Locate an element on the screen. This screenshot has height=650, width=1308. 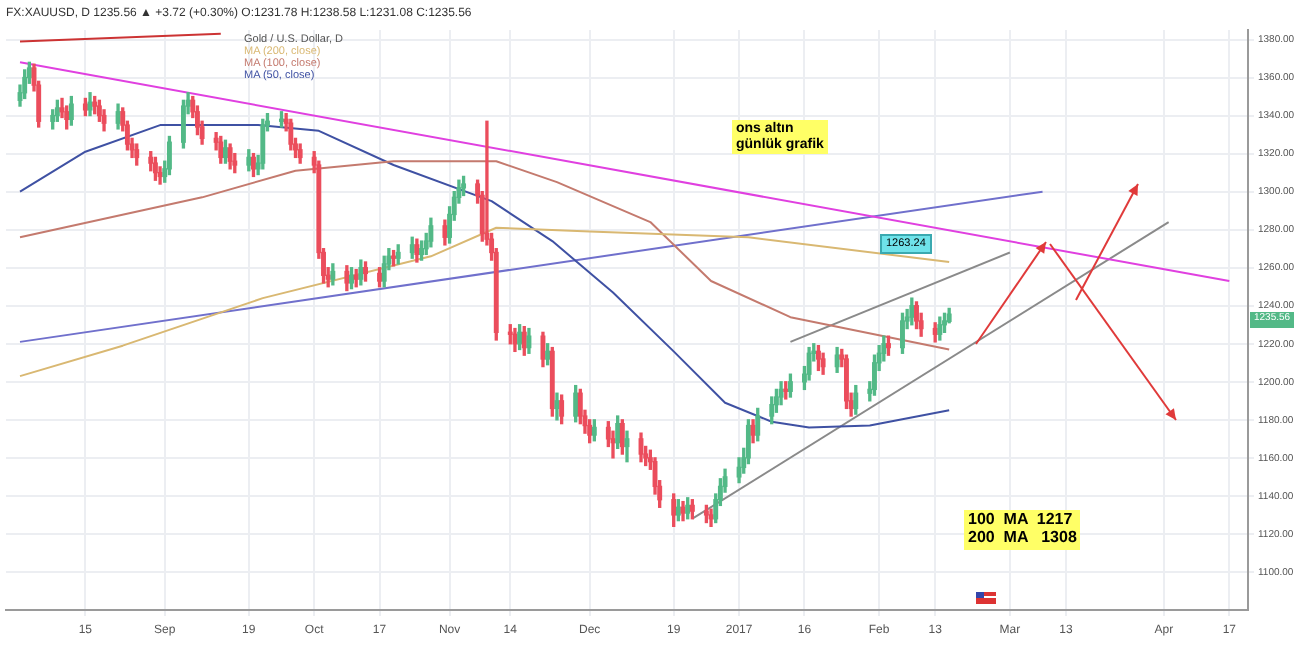
annotation: 100 MA 1217 200 MA 1308 is located at coordinates (1022, 530).